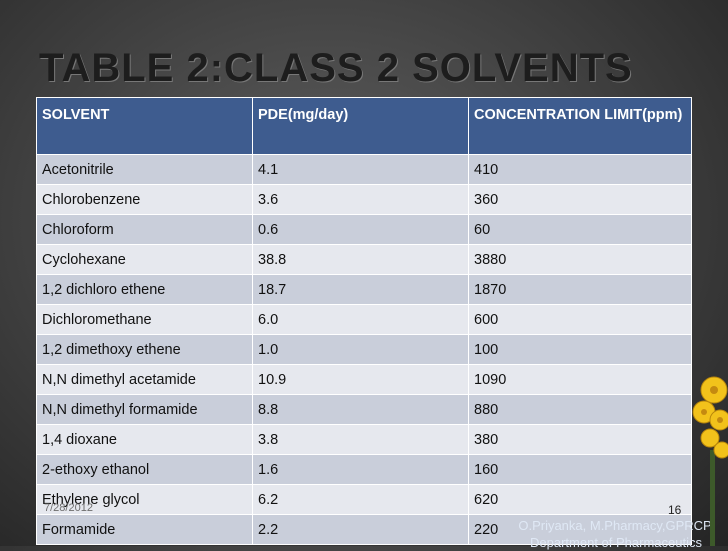 Image resolution: width=728 pixels, height=551 pixels. What do you see at coordinates (580, 259) in the screenshot?
I see `cell-concentration-limit: 3880` at bounding box center [580, 259].